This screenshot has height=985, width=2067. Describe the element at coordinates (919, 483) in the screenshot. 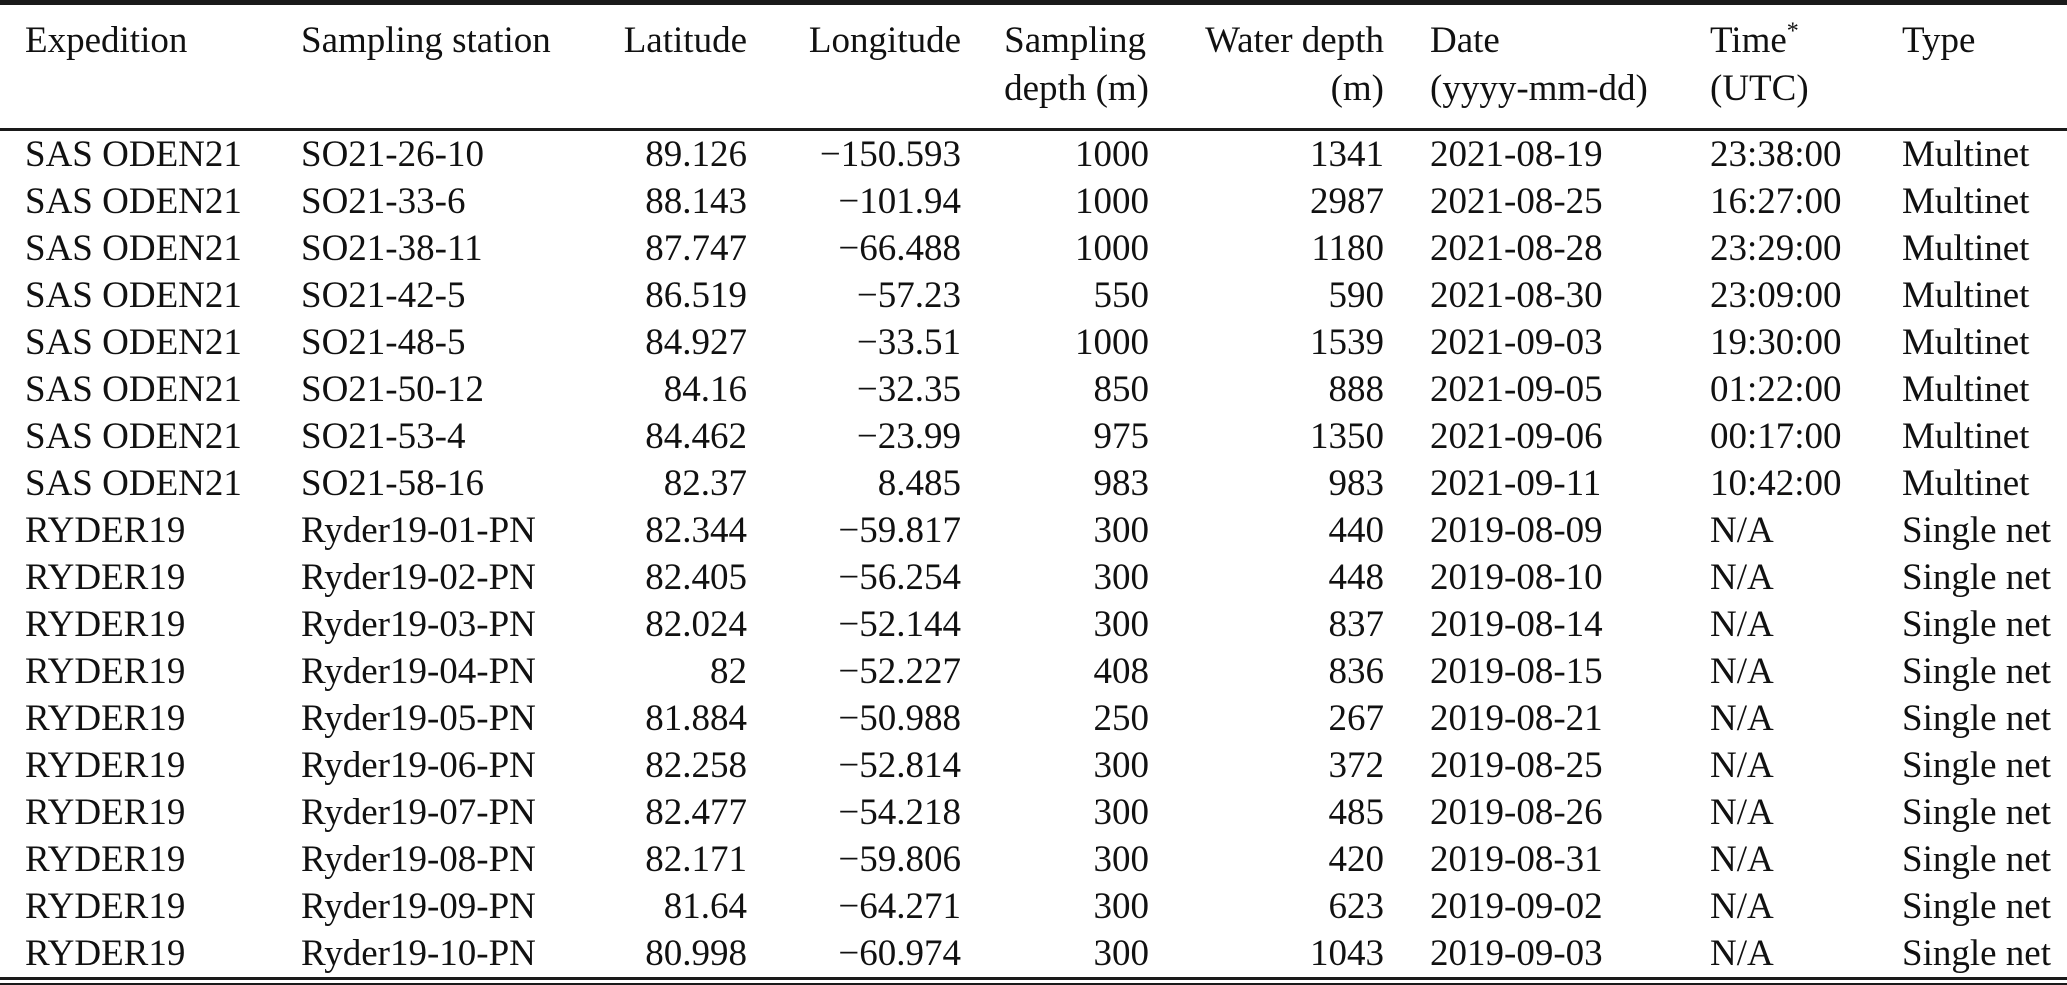

I see `cell-longitude: 8.485` at that location.